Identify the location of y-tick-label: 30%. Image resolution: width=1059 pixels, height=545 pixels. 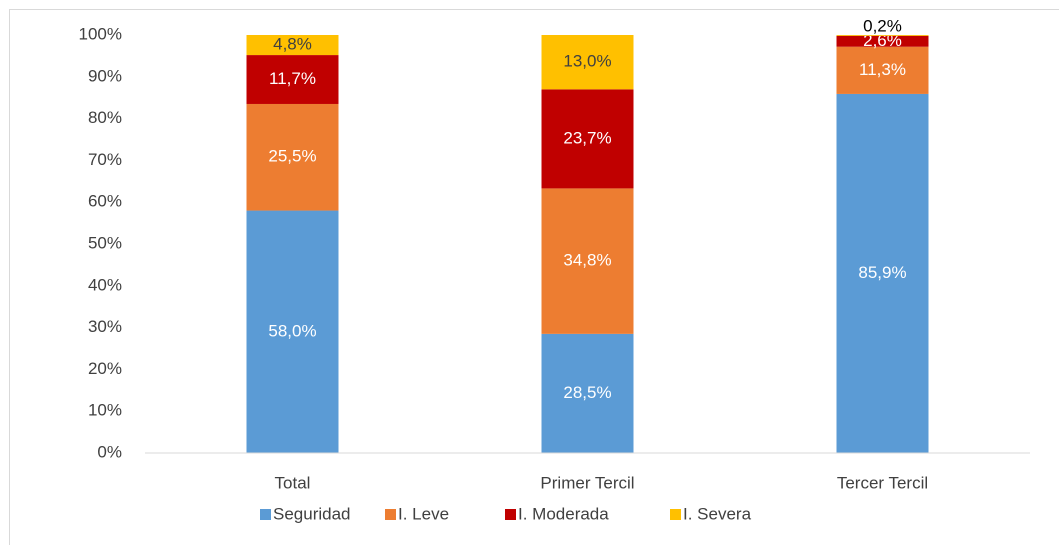
(105, 326).